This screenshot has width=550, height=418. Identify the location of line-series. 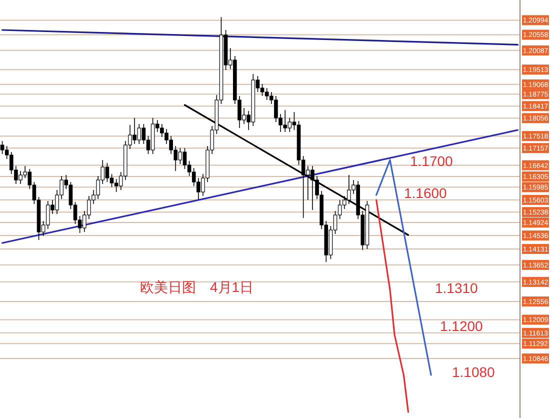
(393, 306).